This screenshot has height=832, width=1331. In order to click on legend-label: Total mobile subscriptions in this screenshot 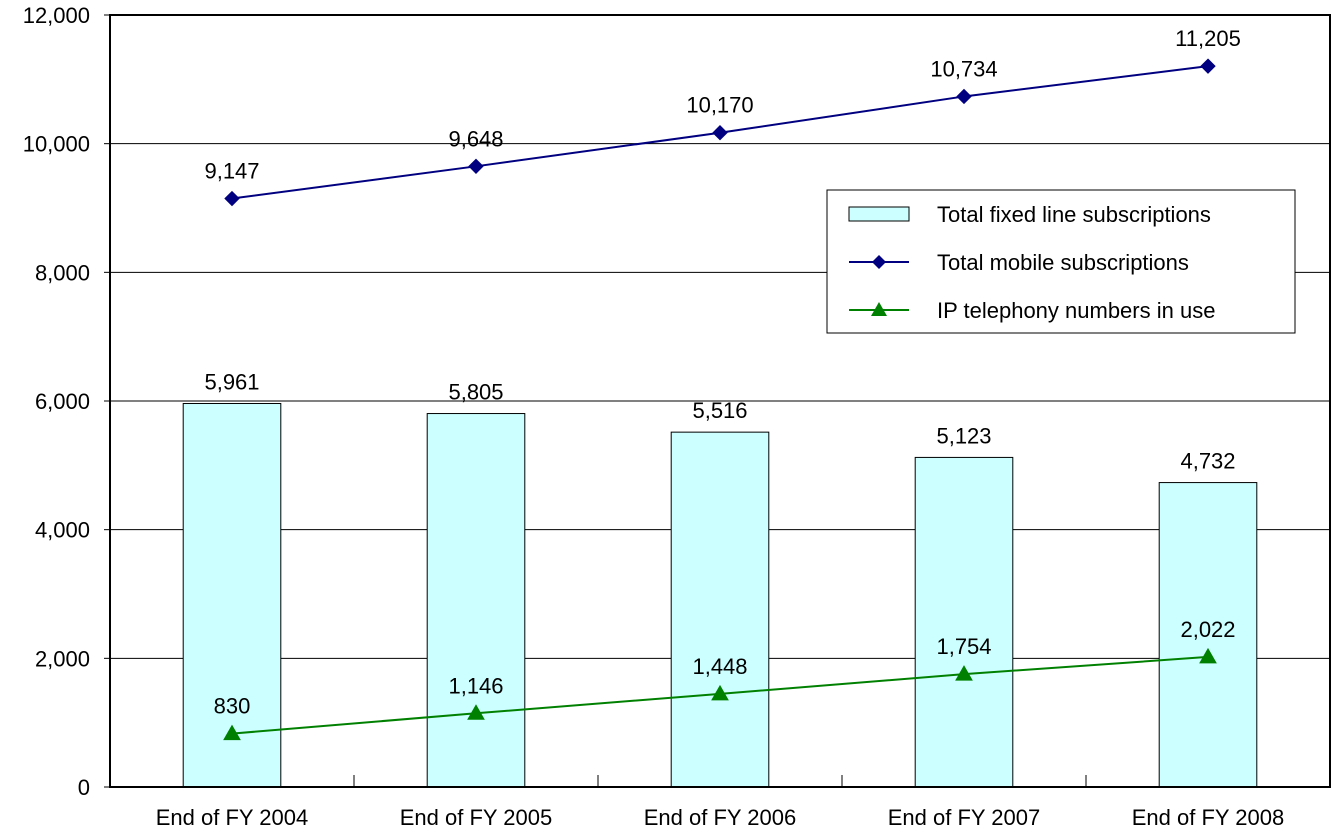, I will do `click(1063, 262)`.